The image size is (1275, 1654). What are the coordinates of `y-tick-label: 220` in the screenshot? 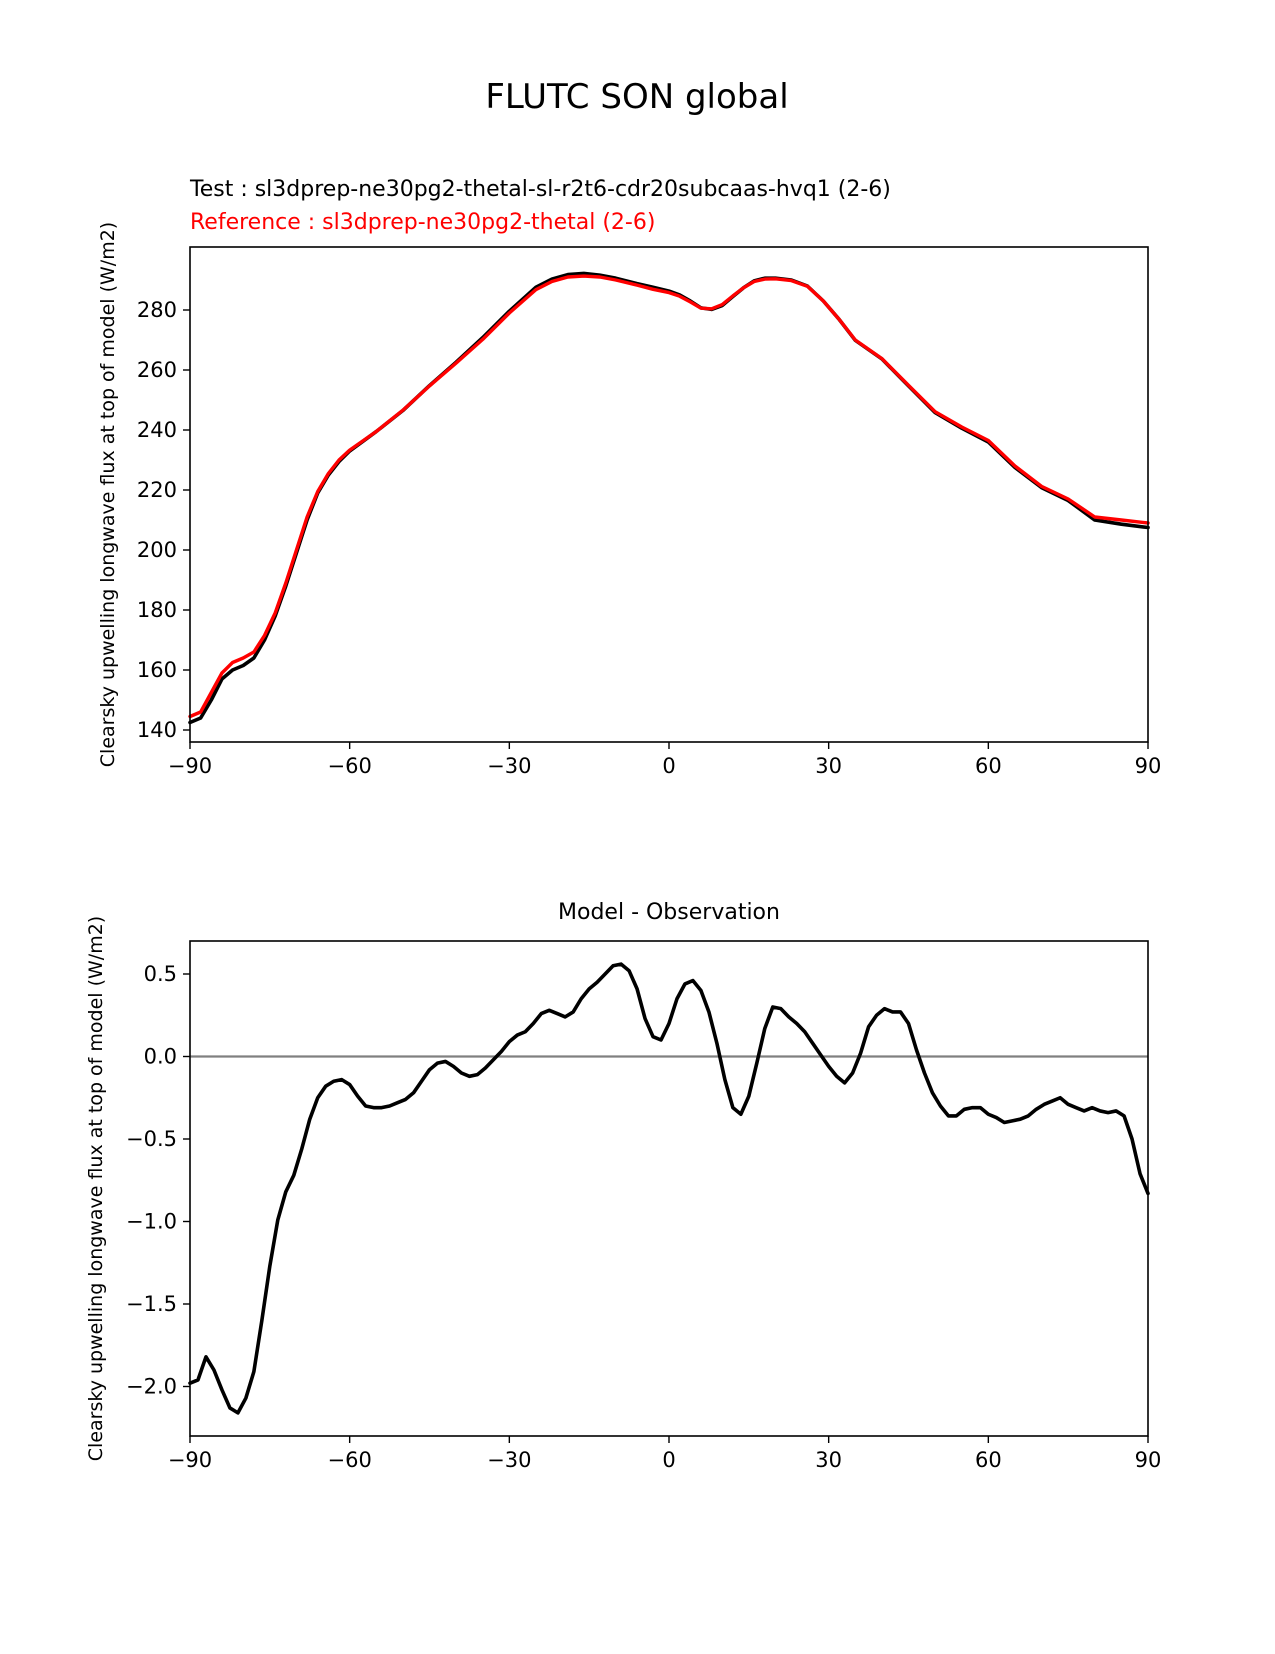 It's located at (157, 490).